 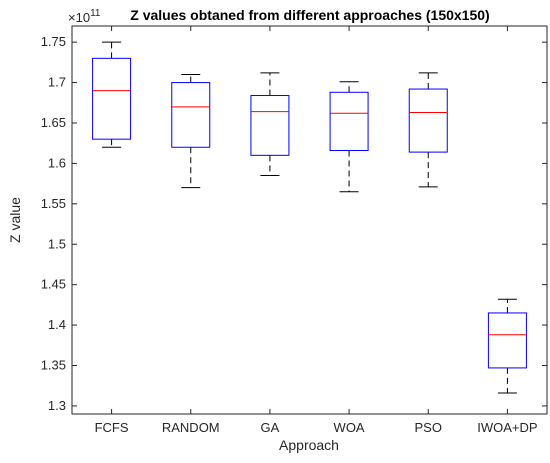 I want to click on x-tick-label: RANDOM, so click(x=191, y=427).